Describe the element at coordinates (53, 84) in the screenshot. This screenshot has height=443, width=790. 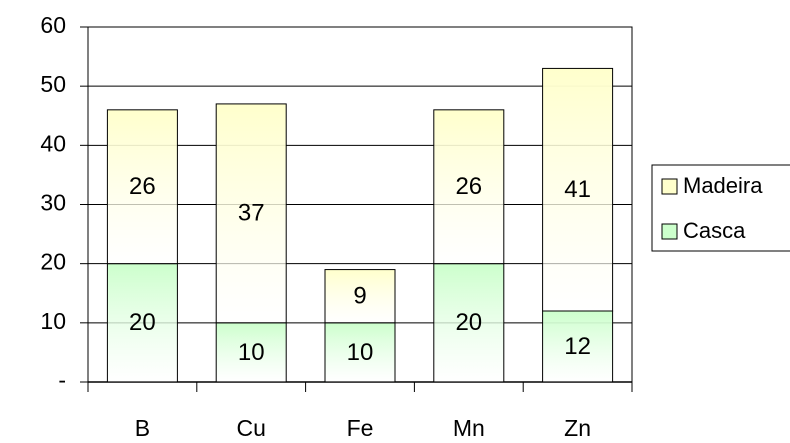
I see `y-tick-label: 50` at that location.